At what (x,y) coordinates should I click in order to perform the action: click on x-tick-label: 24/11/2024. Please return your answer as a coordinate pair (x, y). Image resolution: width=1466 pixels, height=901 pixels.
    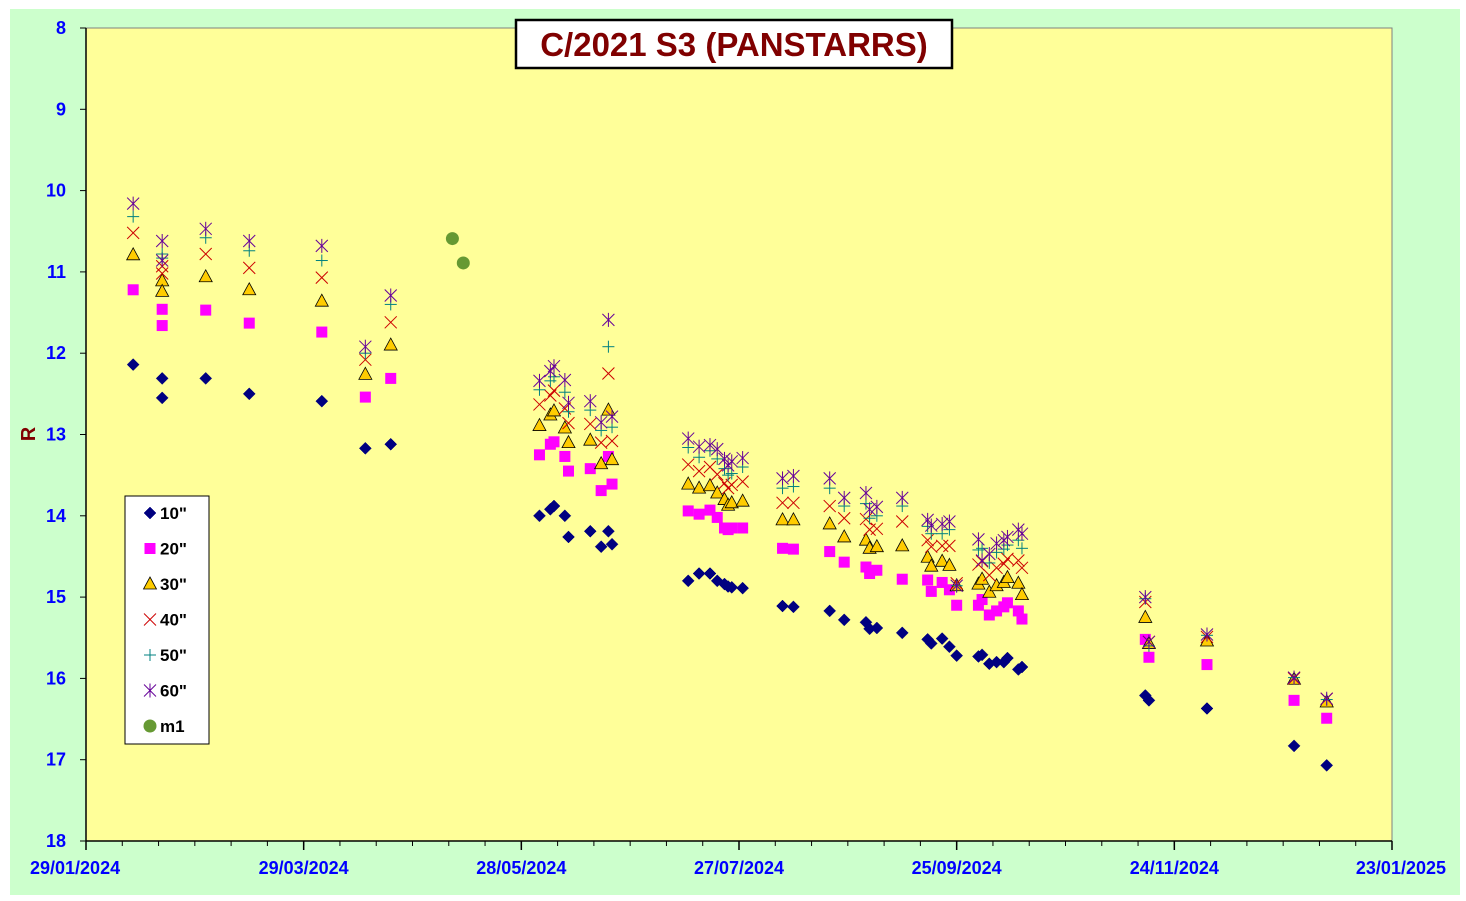
    Looking at the image, I should click on (1174, 868).